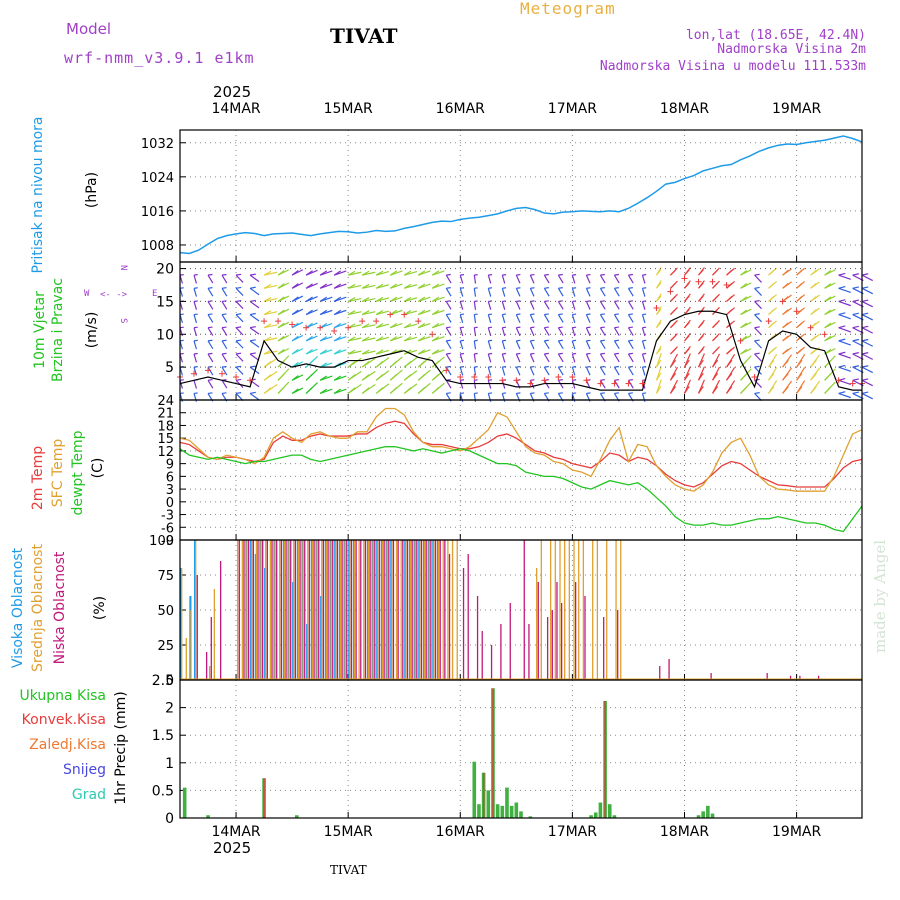  Describe the element at coordinates (880, 596) in the screenshot. I see `watermark: made by Angel` at that location.